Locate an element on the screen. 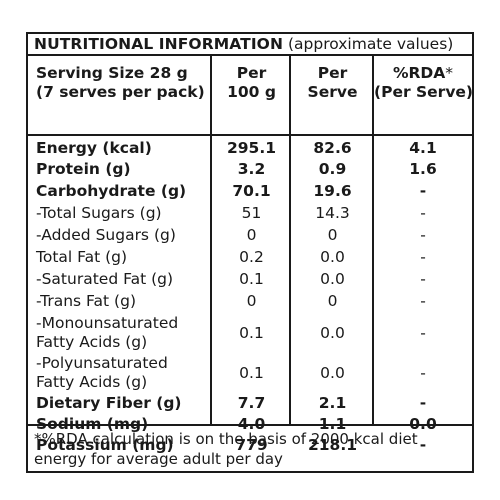  nutrient-row: Carbohydrate (g) 70.1 19.6 - is located at coordinates (250, 192).